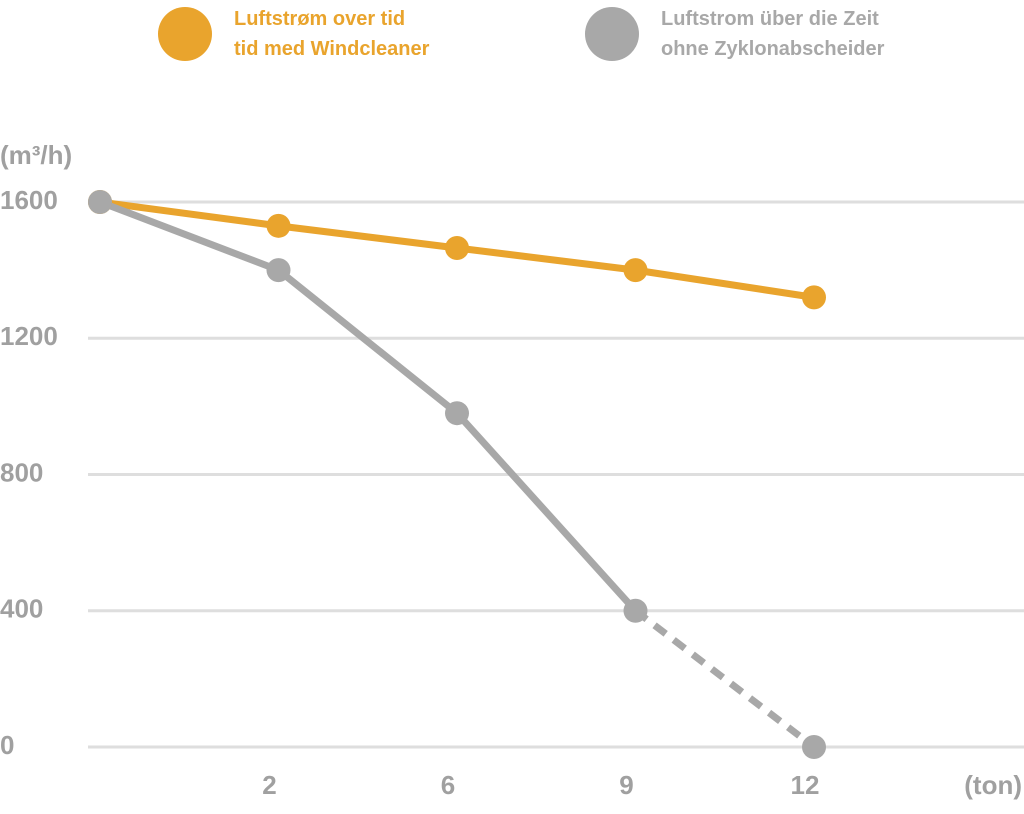 Image resolution: width=1024 pixels, height=814 pixels. I want to click on x-axis-label: (ton), so click(993, 785).